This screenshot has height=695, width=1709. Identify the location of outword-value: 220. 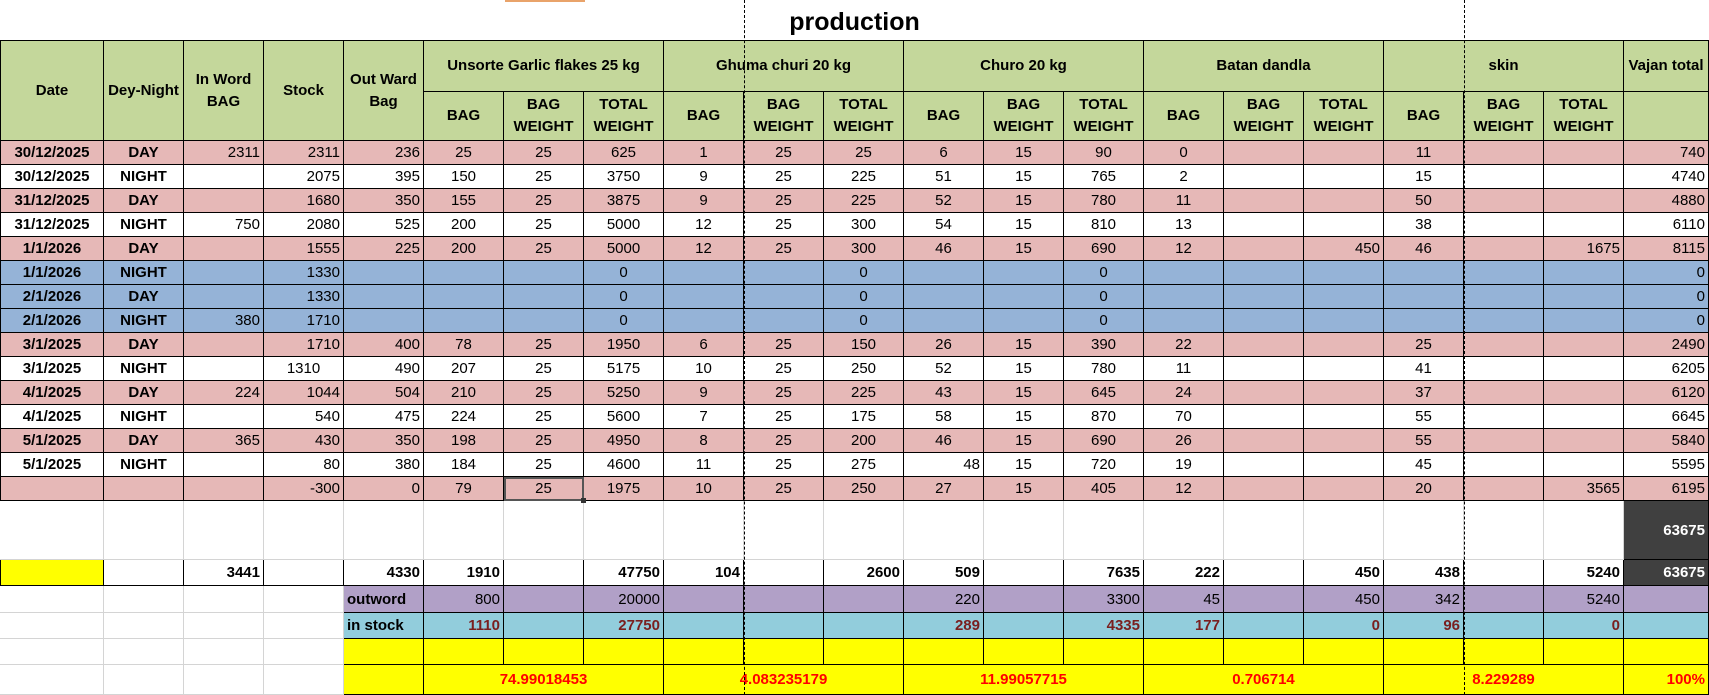
(944, 599).